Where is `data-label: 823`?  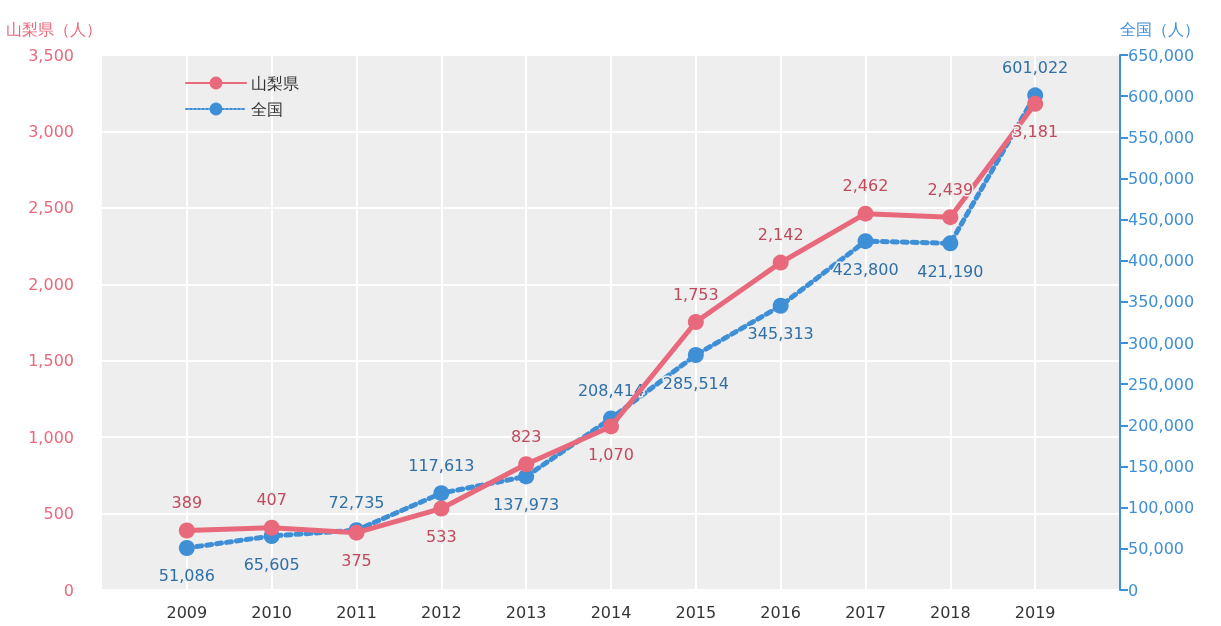 data-label: 823 is located at coordinates (526, 436).